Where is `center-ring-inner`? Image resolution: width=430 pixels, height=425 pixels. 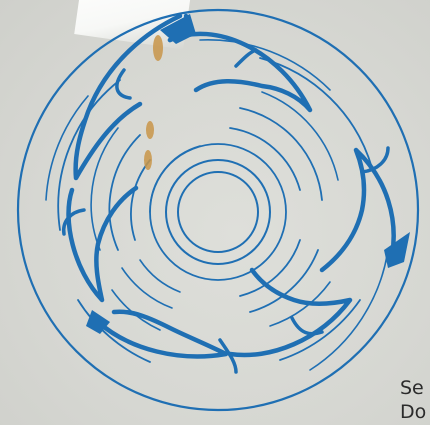 center-ring-inner is located at coordinates (218, 212).